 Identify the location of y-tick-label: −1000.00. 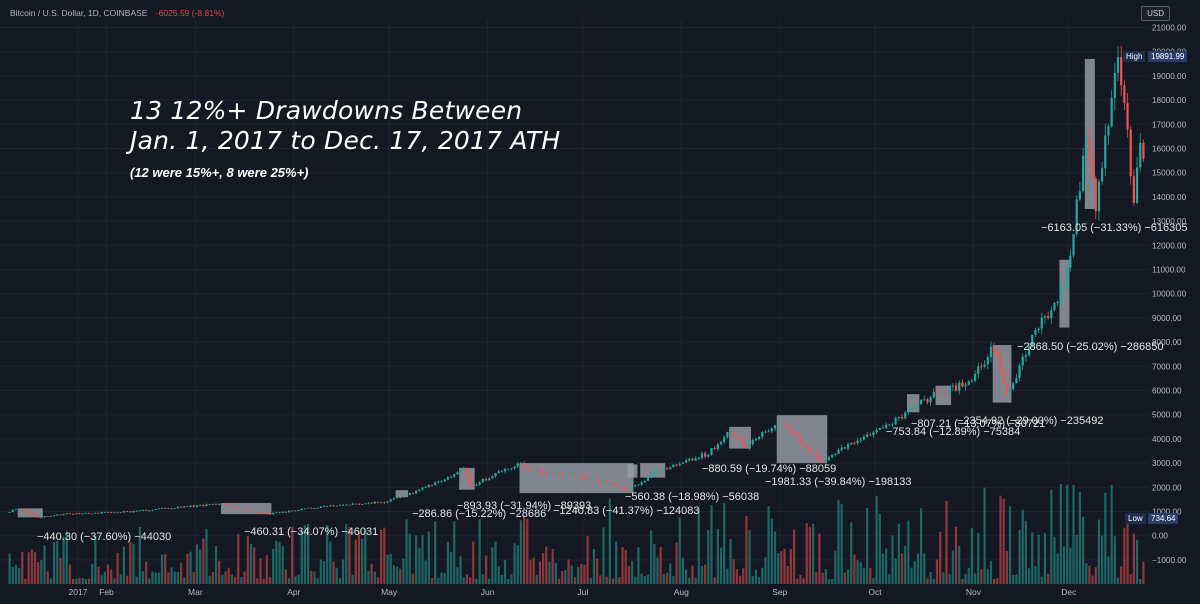
(1169, 560).